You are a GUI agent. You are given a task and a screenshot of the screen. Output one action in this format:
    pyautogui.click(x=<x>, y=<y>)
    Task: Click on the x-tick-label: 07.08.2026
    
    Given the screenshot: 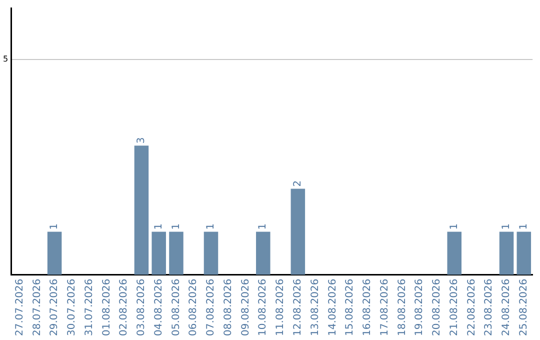 What is the action you would take?
    pyautogui.click(x=211, y=307)
    